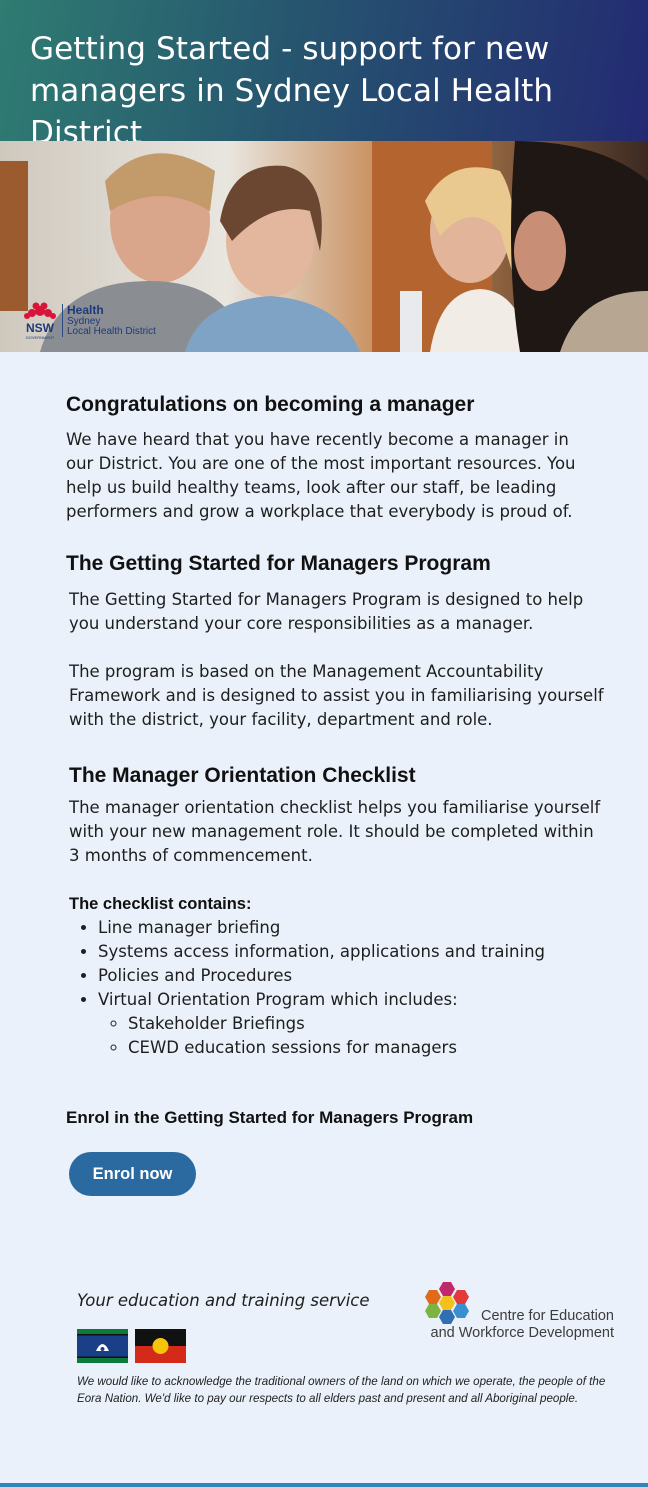  Describe the element at coordinates (324, 1485) in the screenshot. I see `bottom-accent-bar` at that location.